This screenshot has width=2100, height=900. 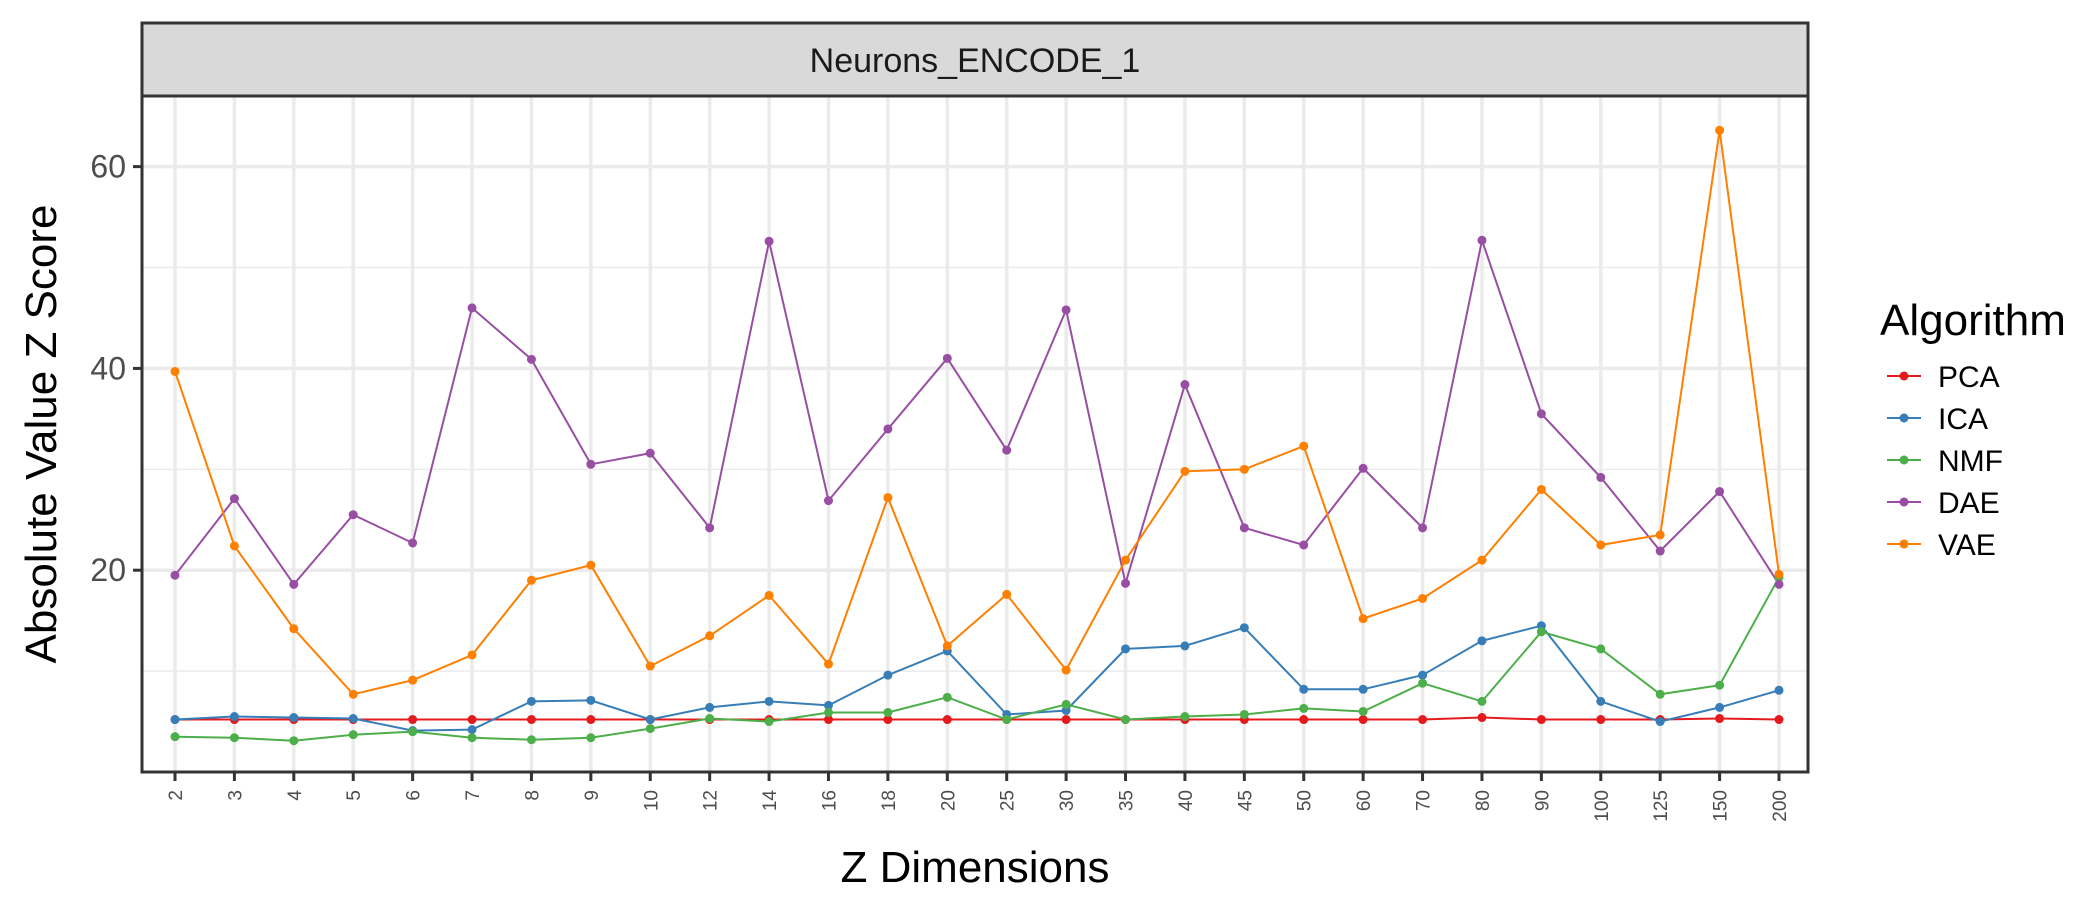 I want to click on x-tick-label: 16, so click(x=829, y=800).